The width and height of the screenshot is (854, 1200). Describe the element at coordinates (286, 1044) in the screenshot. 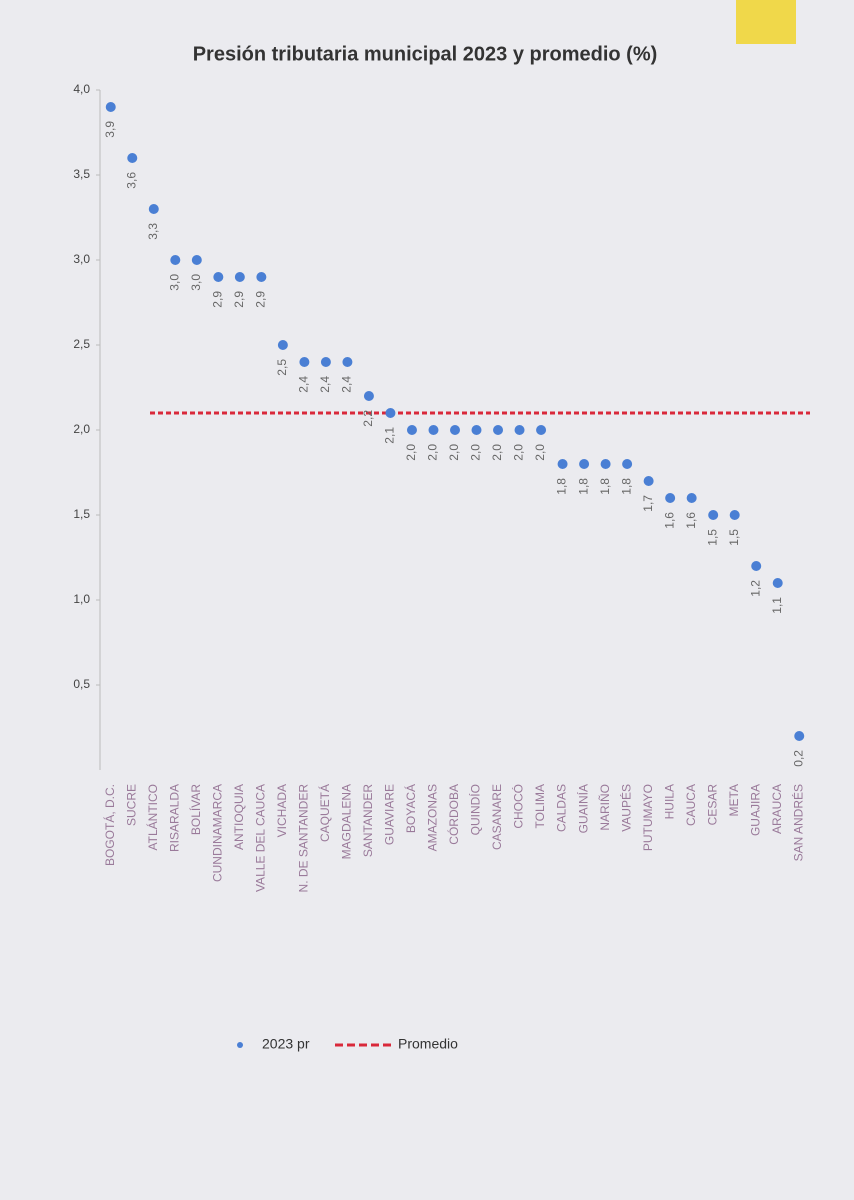

I see `legend-label: 2023 pr` at that location.